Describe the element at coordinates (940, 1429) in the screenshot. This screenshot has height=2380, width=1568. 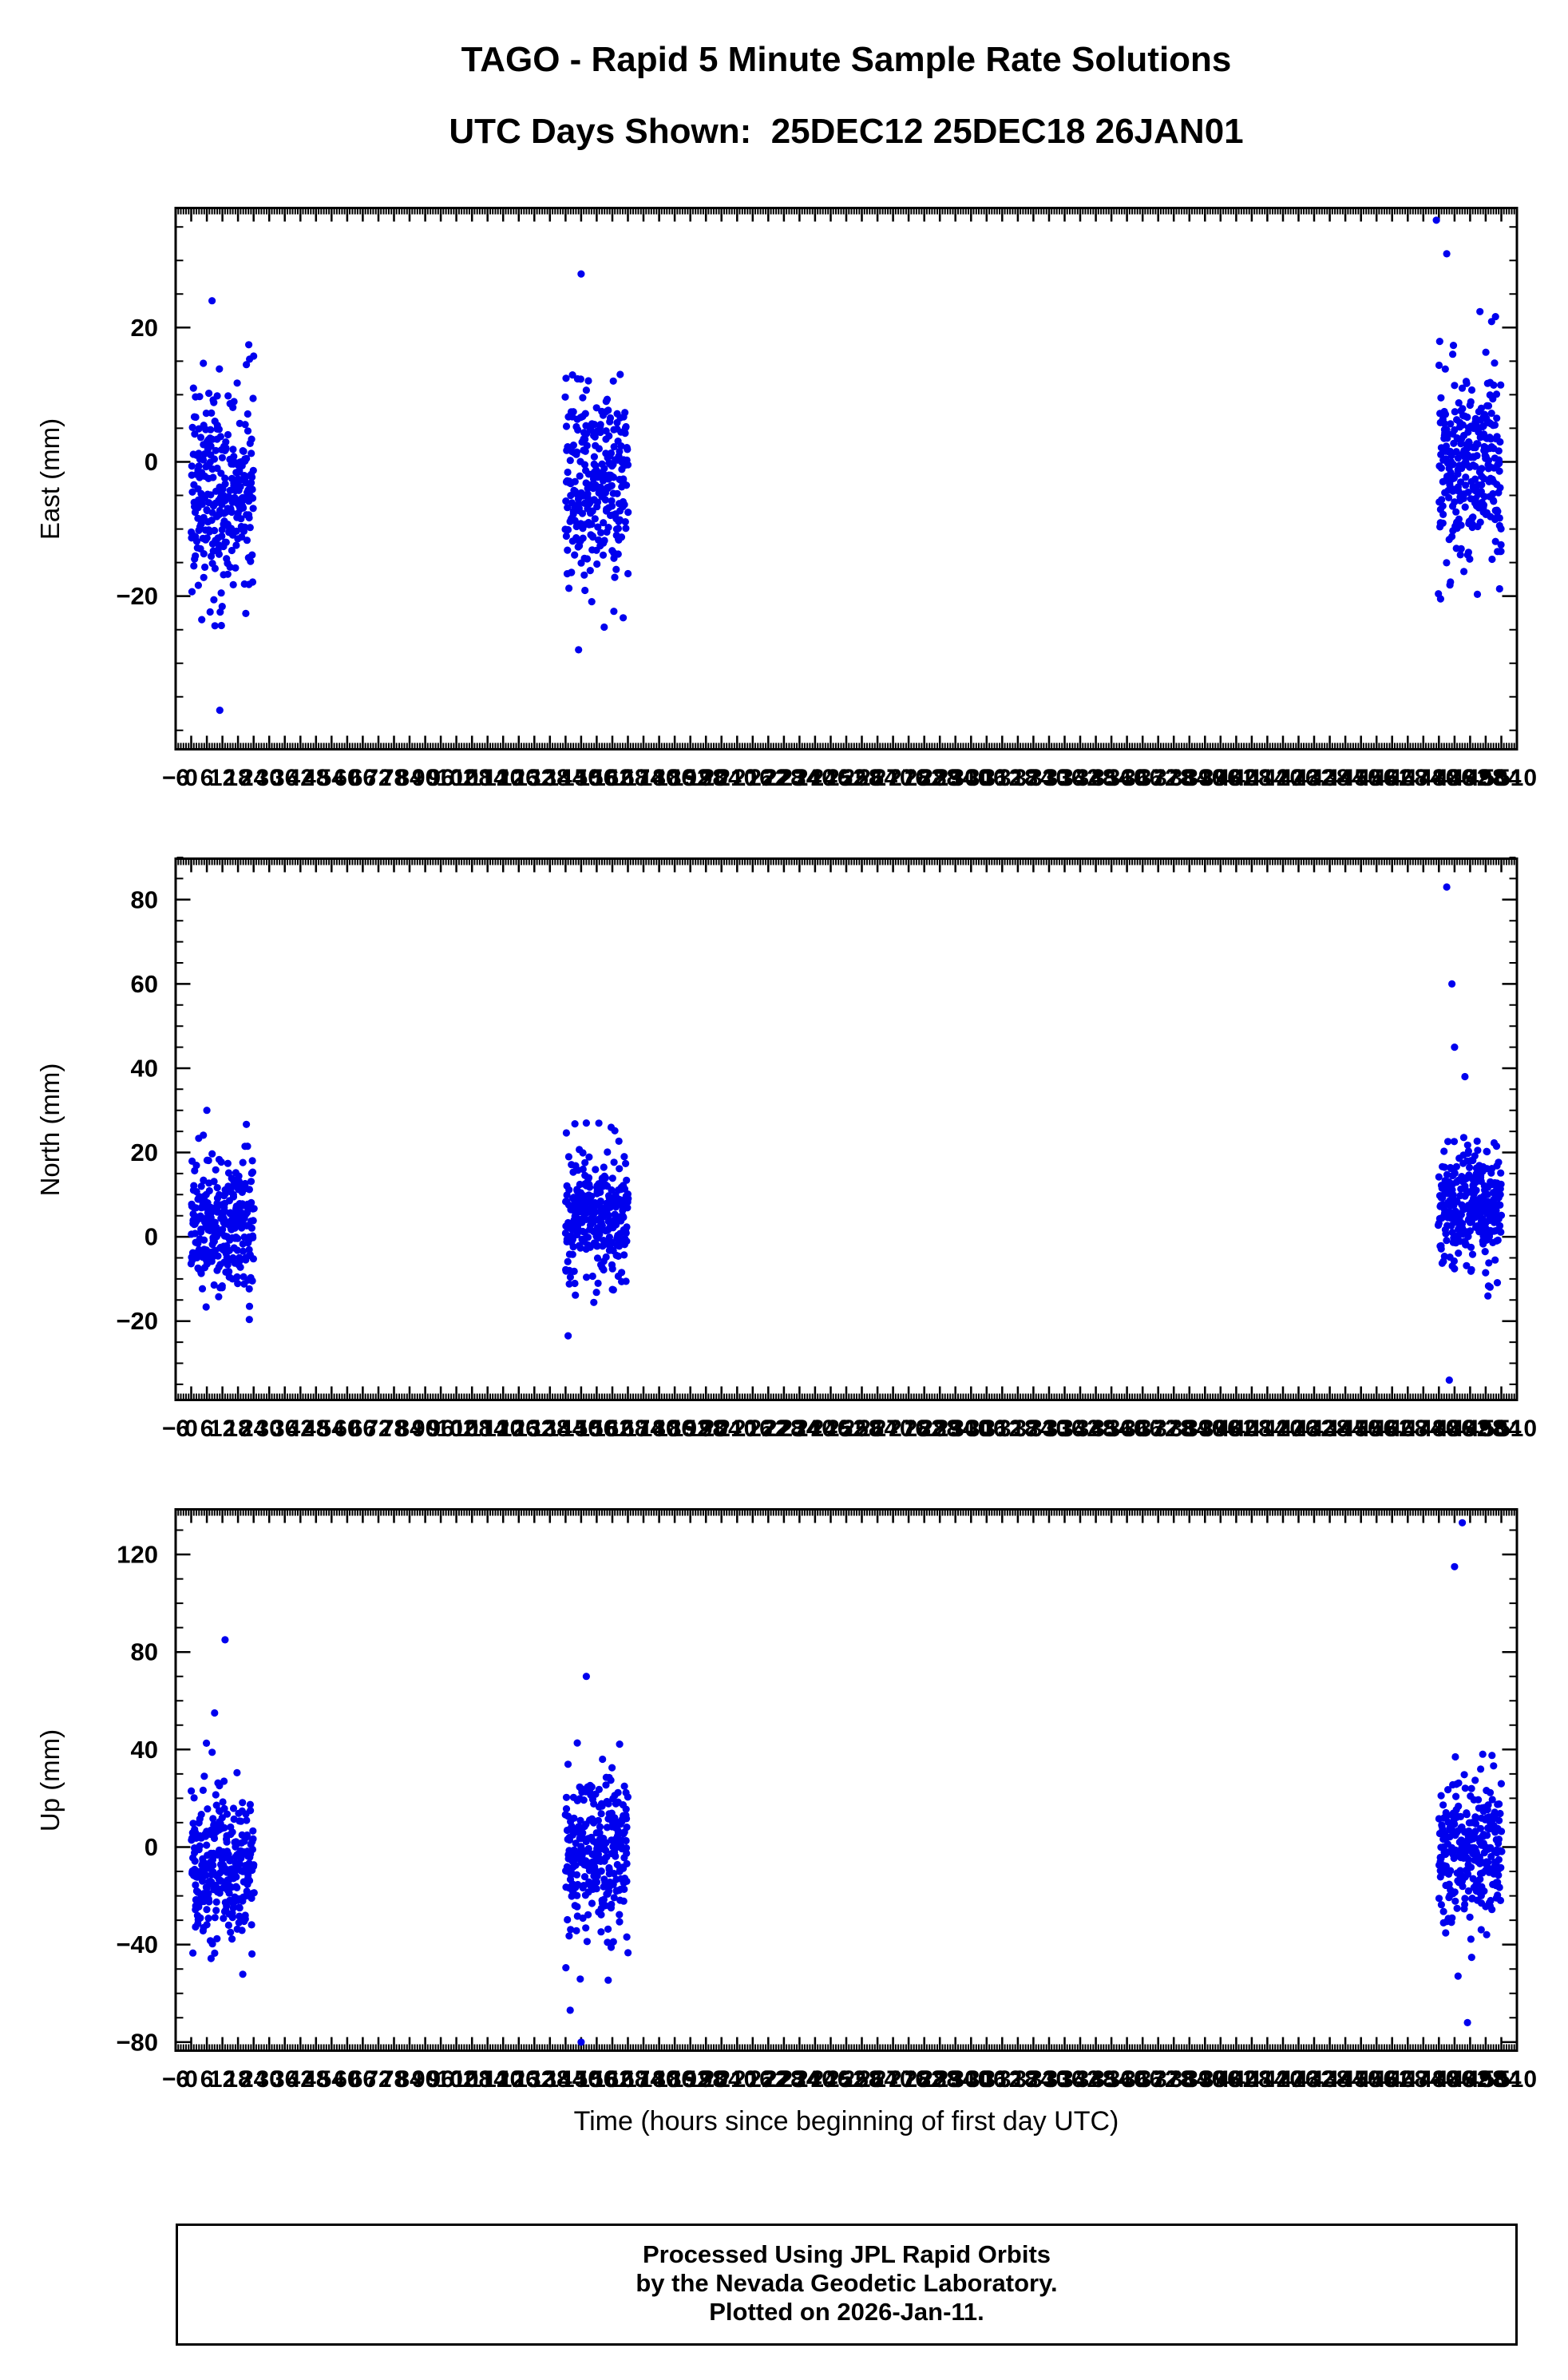
I see `x-tick-label: 288` at that location.